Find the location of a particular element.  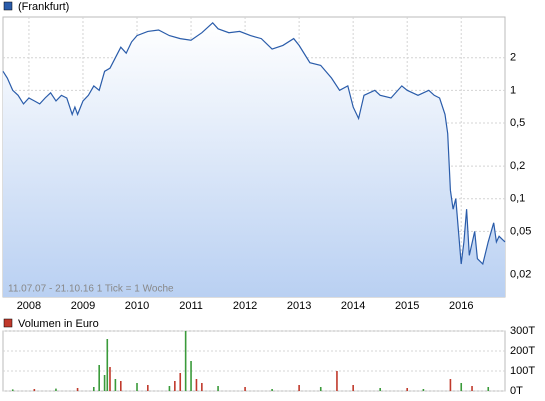

x-tick-label: 2016 is located at coordinates (461, 306).